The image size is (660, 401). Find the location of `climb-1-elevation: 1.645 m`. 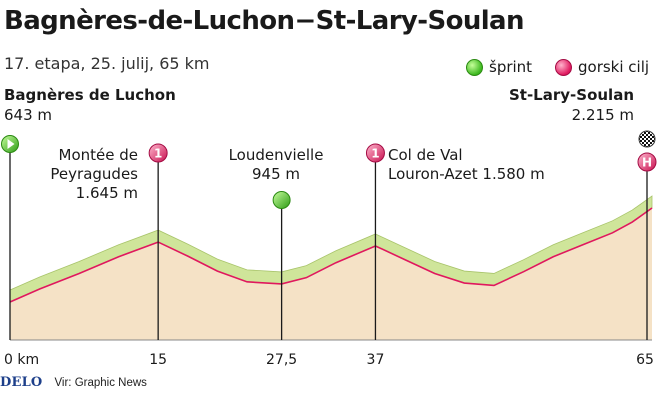

climb-1-elevation: 1.645 m is located at coordinates (106, 193).